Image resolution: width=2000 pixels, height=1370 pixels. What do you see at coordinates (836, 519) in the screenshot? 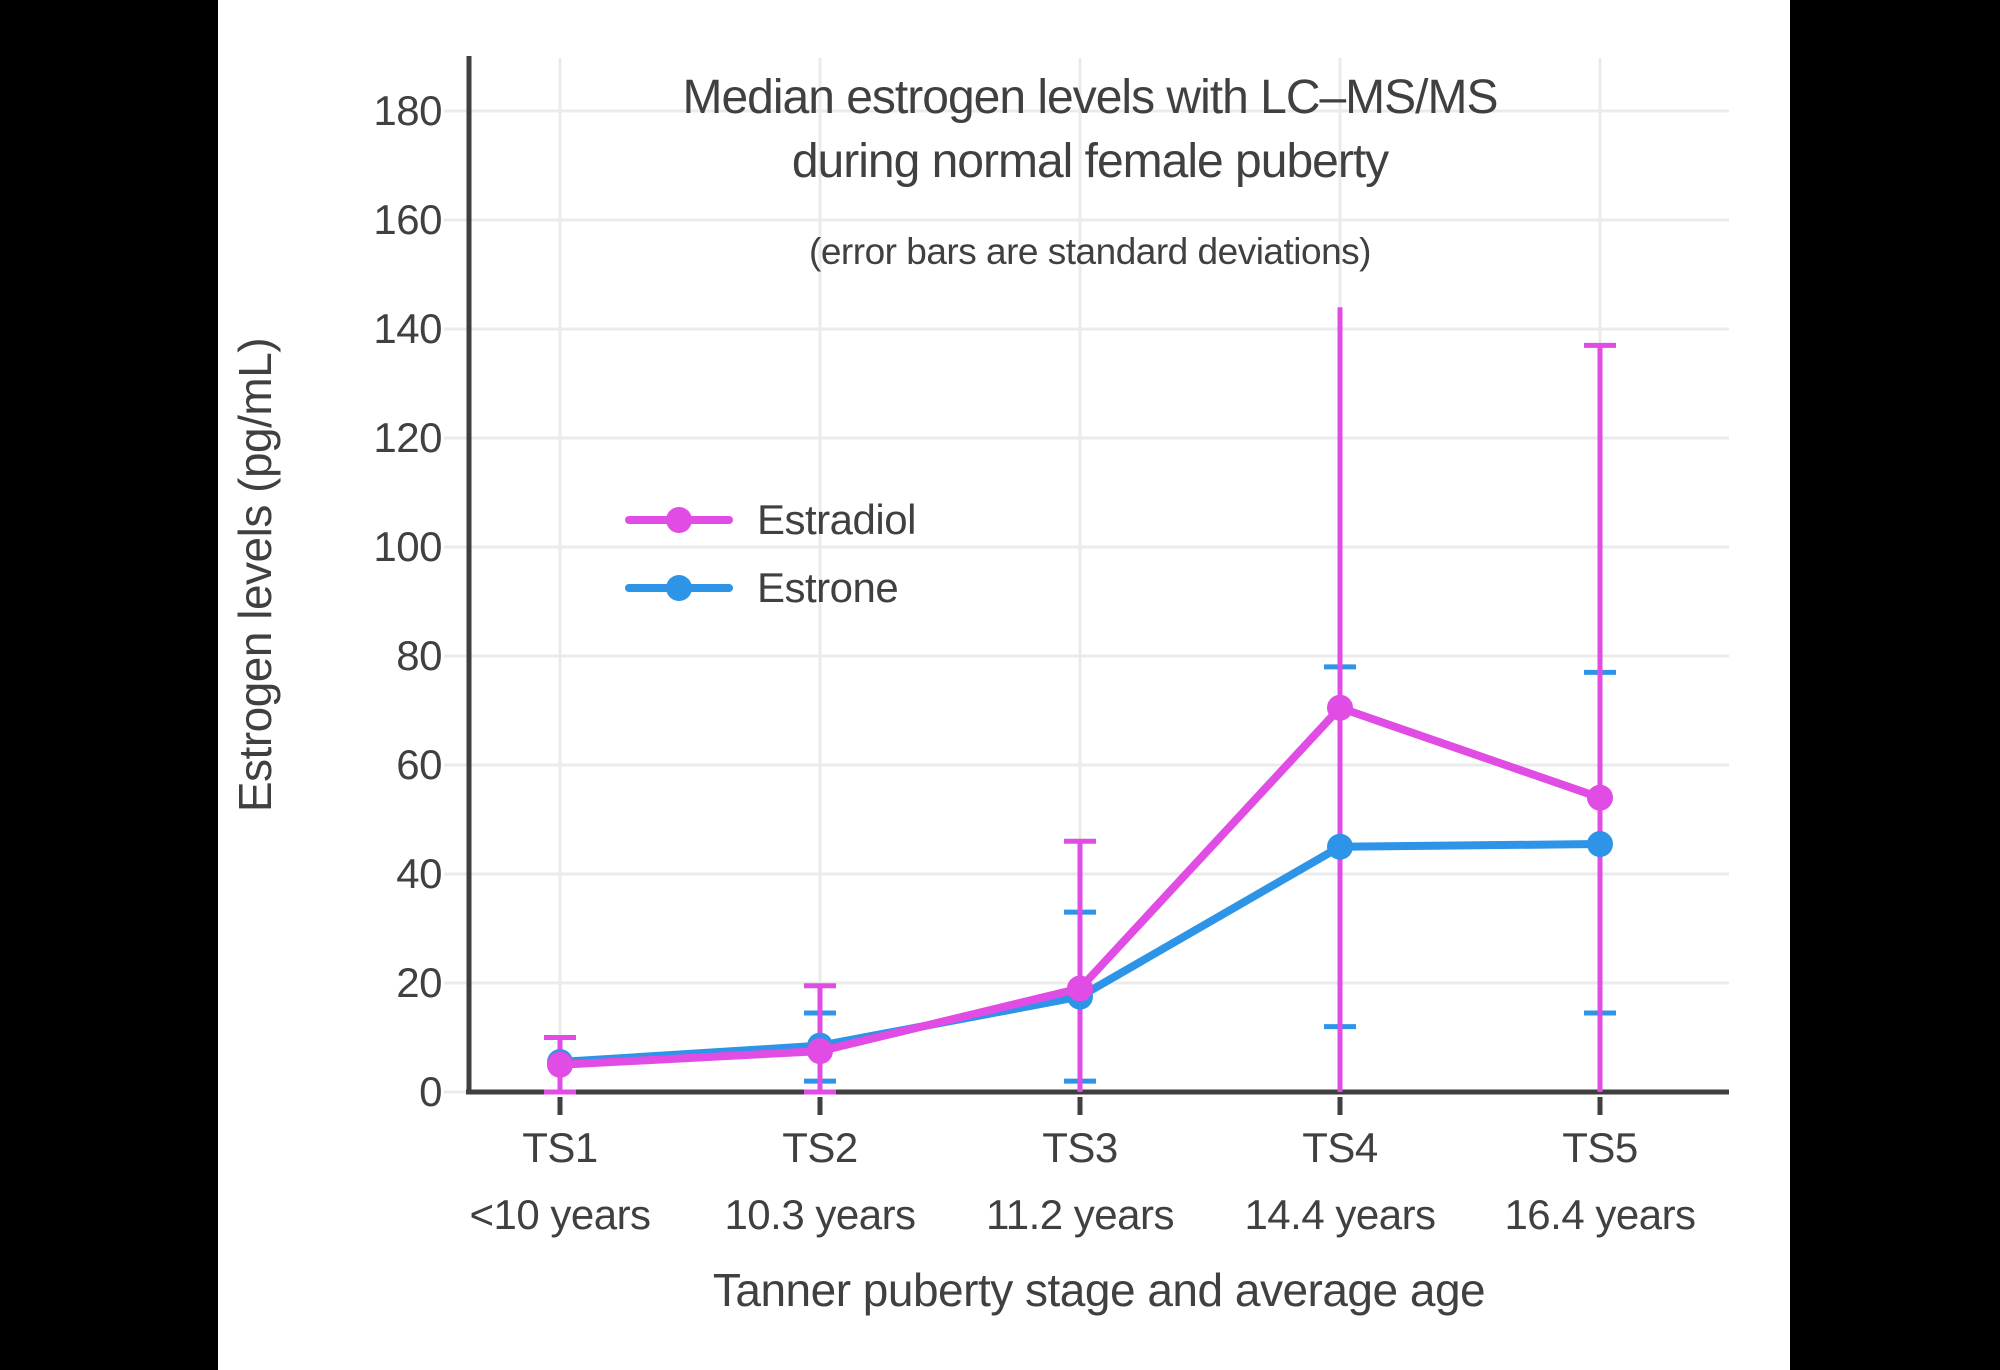
I see `legend-label-estradiol: Estradiol` at bounding box center [836, 519].